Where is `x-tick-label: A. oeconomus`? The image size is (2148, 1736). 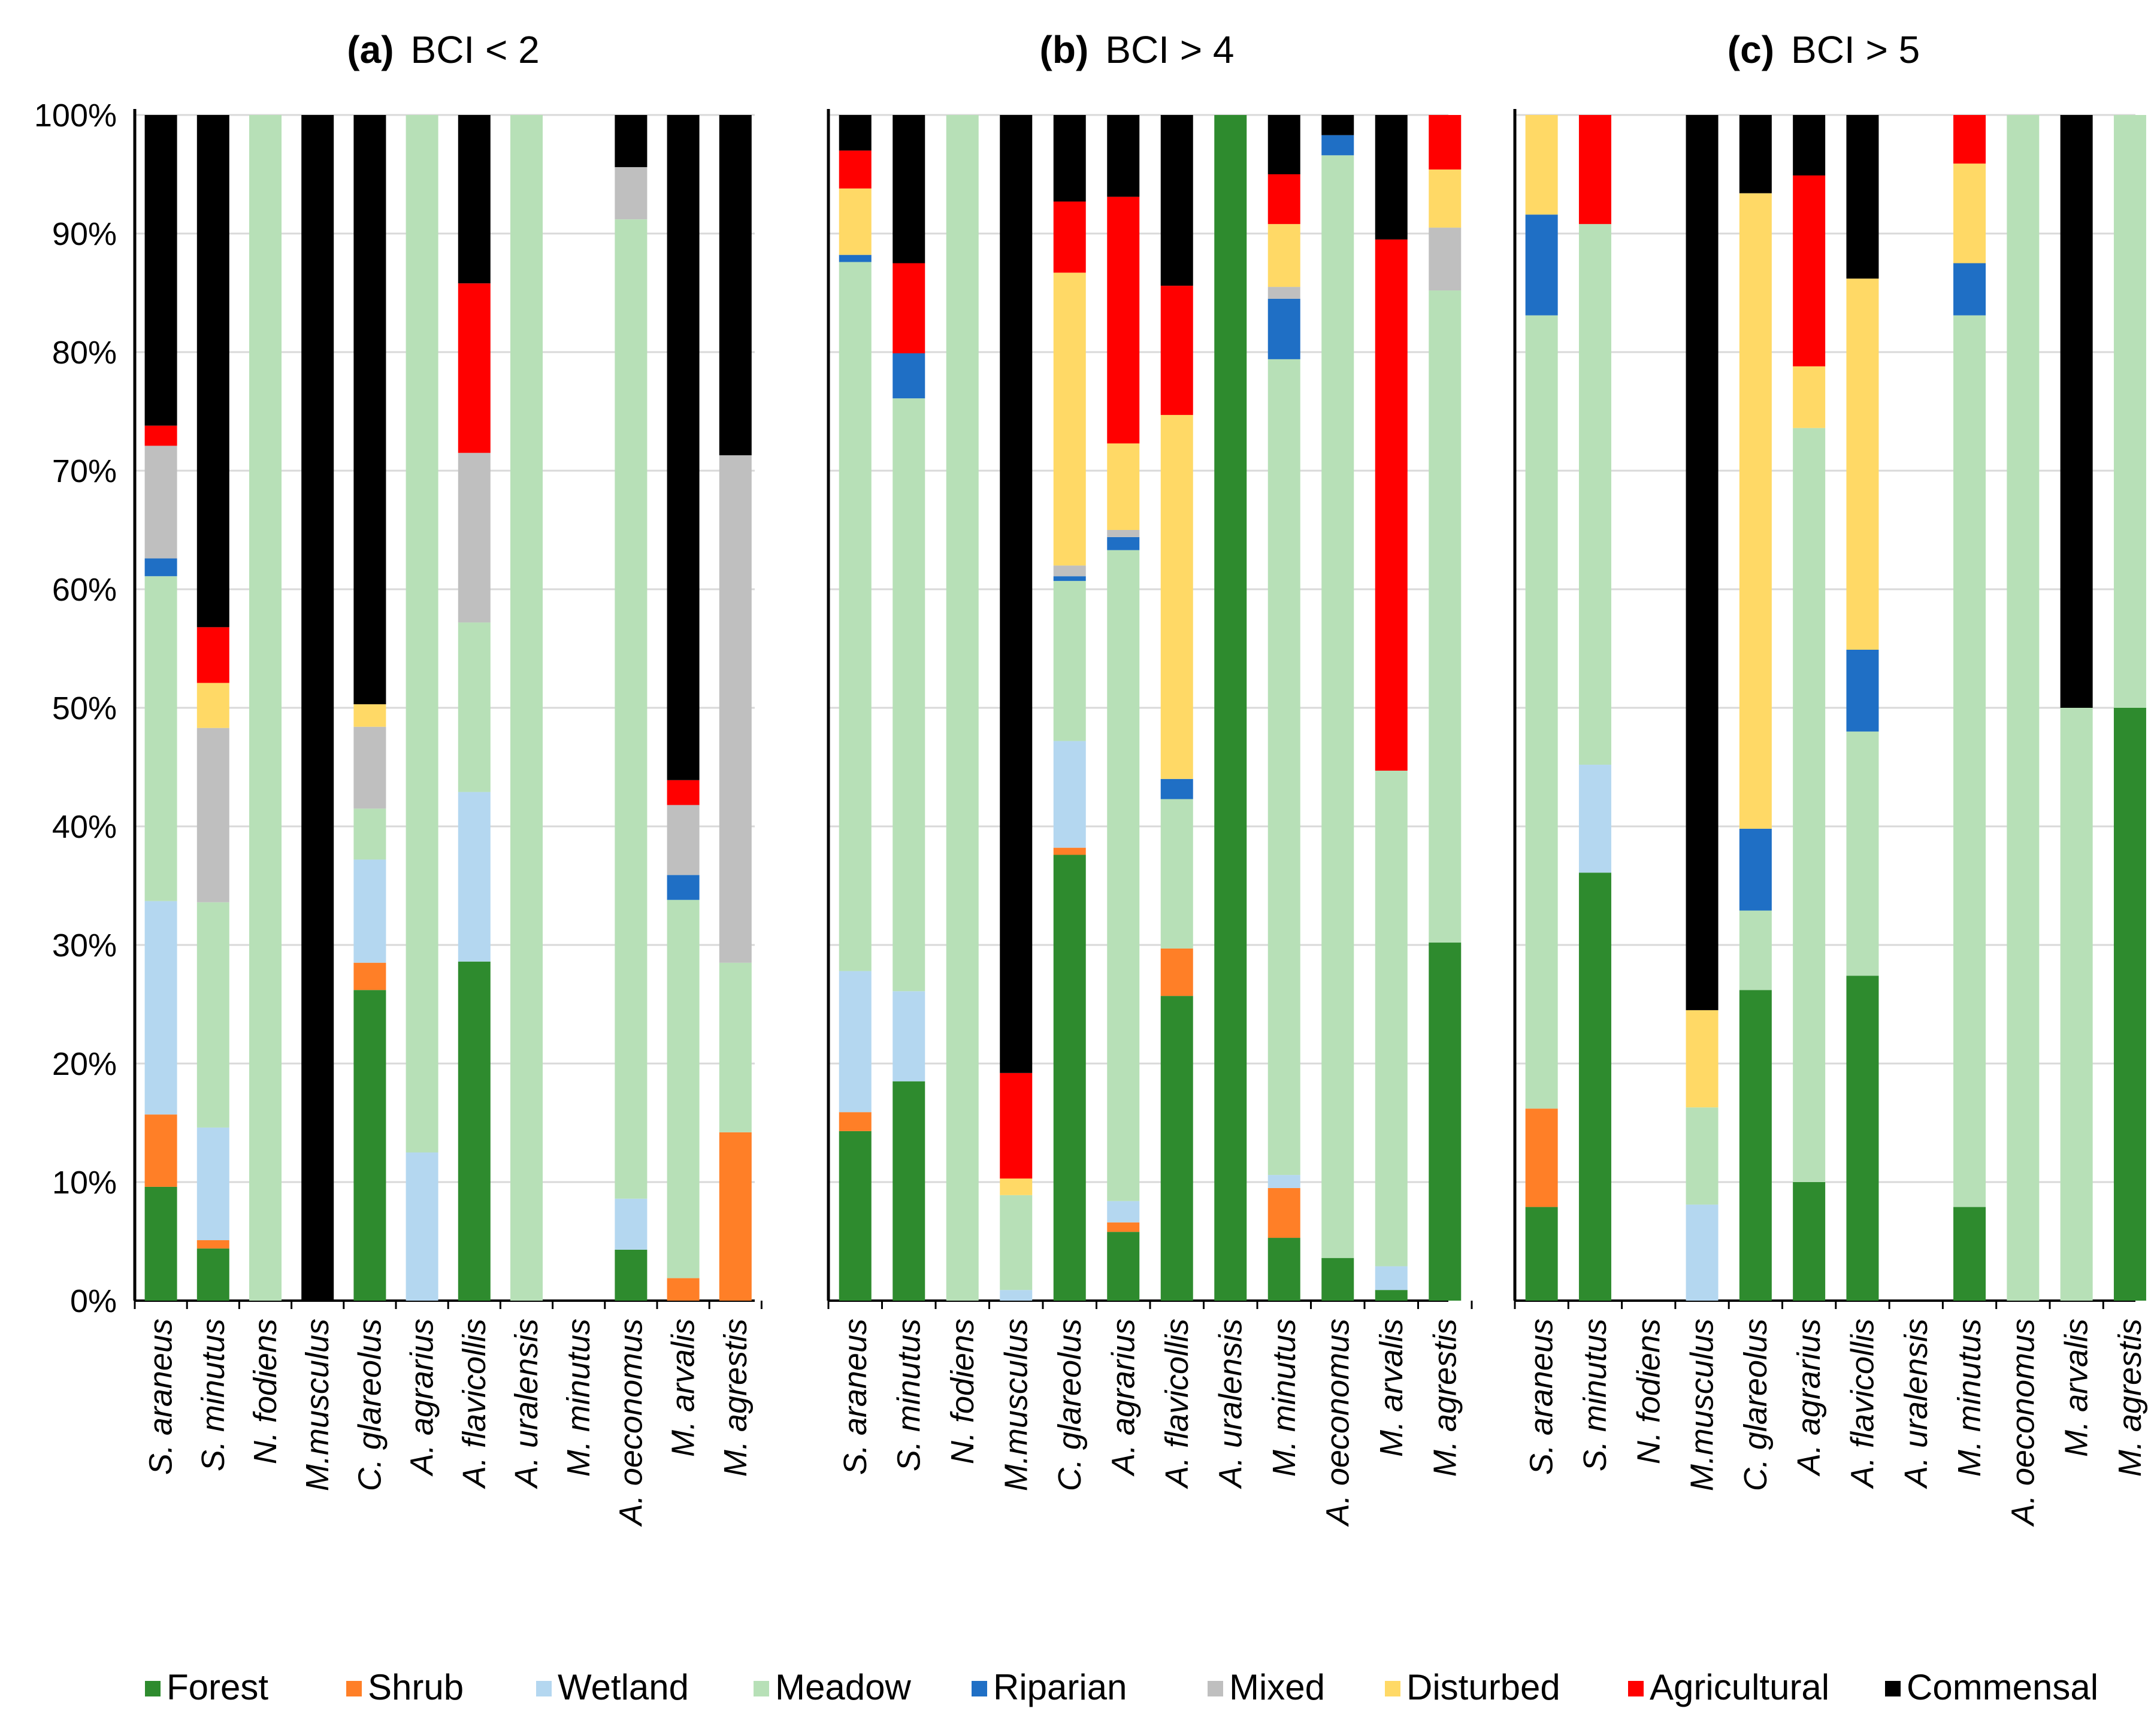
x-tick-label: A. oeconomus is located at coordinates (631, 1423).